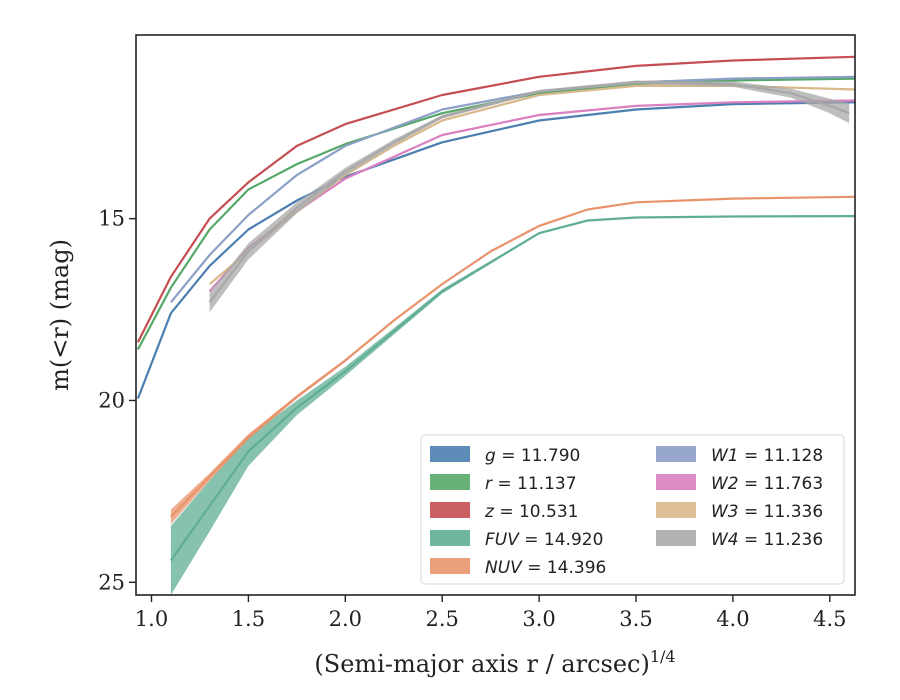 The image size is (900, 700). What do you see at coordinates (345, 619) in the screenshot?
I see `x-tick-label: 2.0` at bounding box center [345, 619].